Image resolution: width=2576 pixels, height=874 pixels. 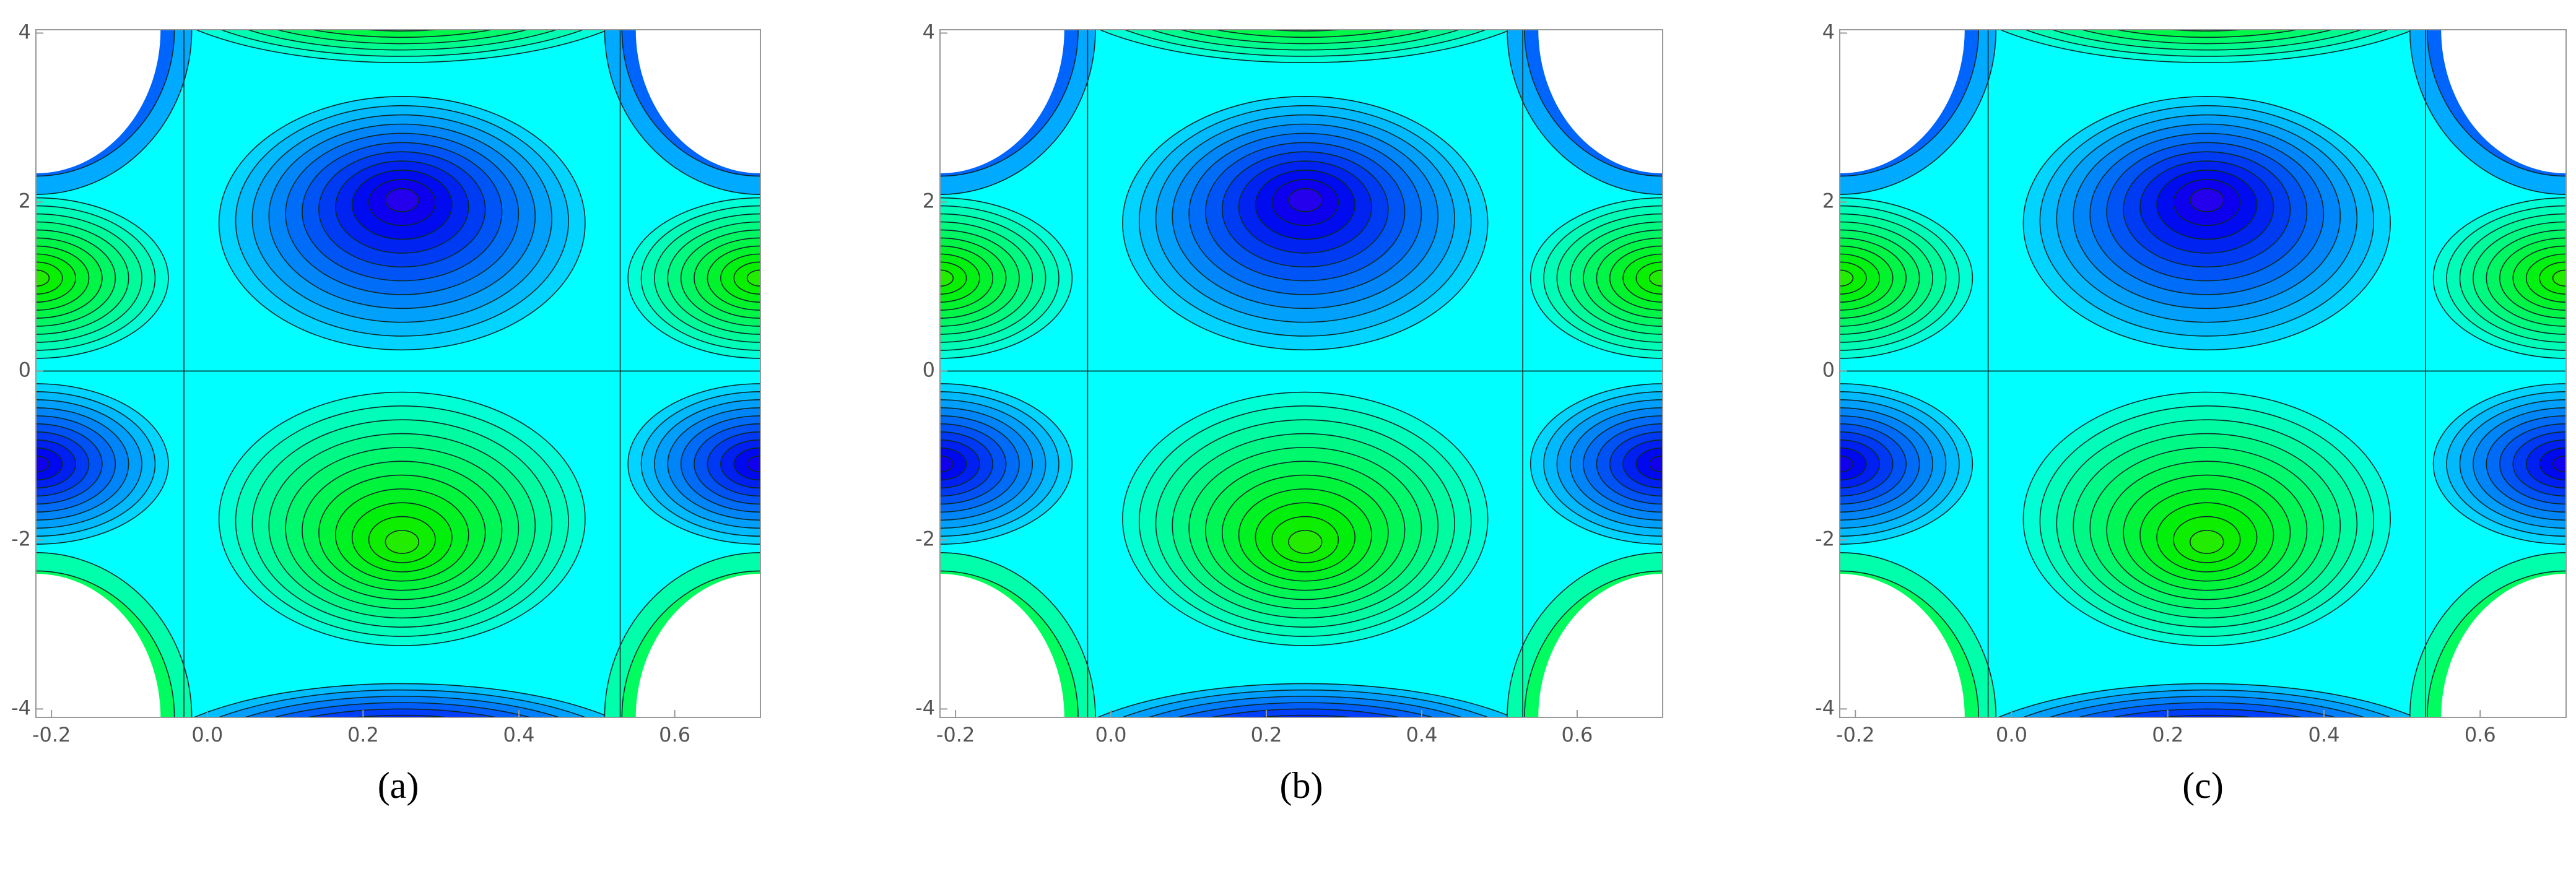 What do you see at coordinates (1301, 785) in the screenshot?
I see `panel-caption: (b)` at bounding box center [1301, 785].